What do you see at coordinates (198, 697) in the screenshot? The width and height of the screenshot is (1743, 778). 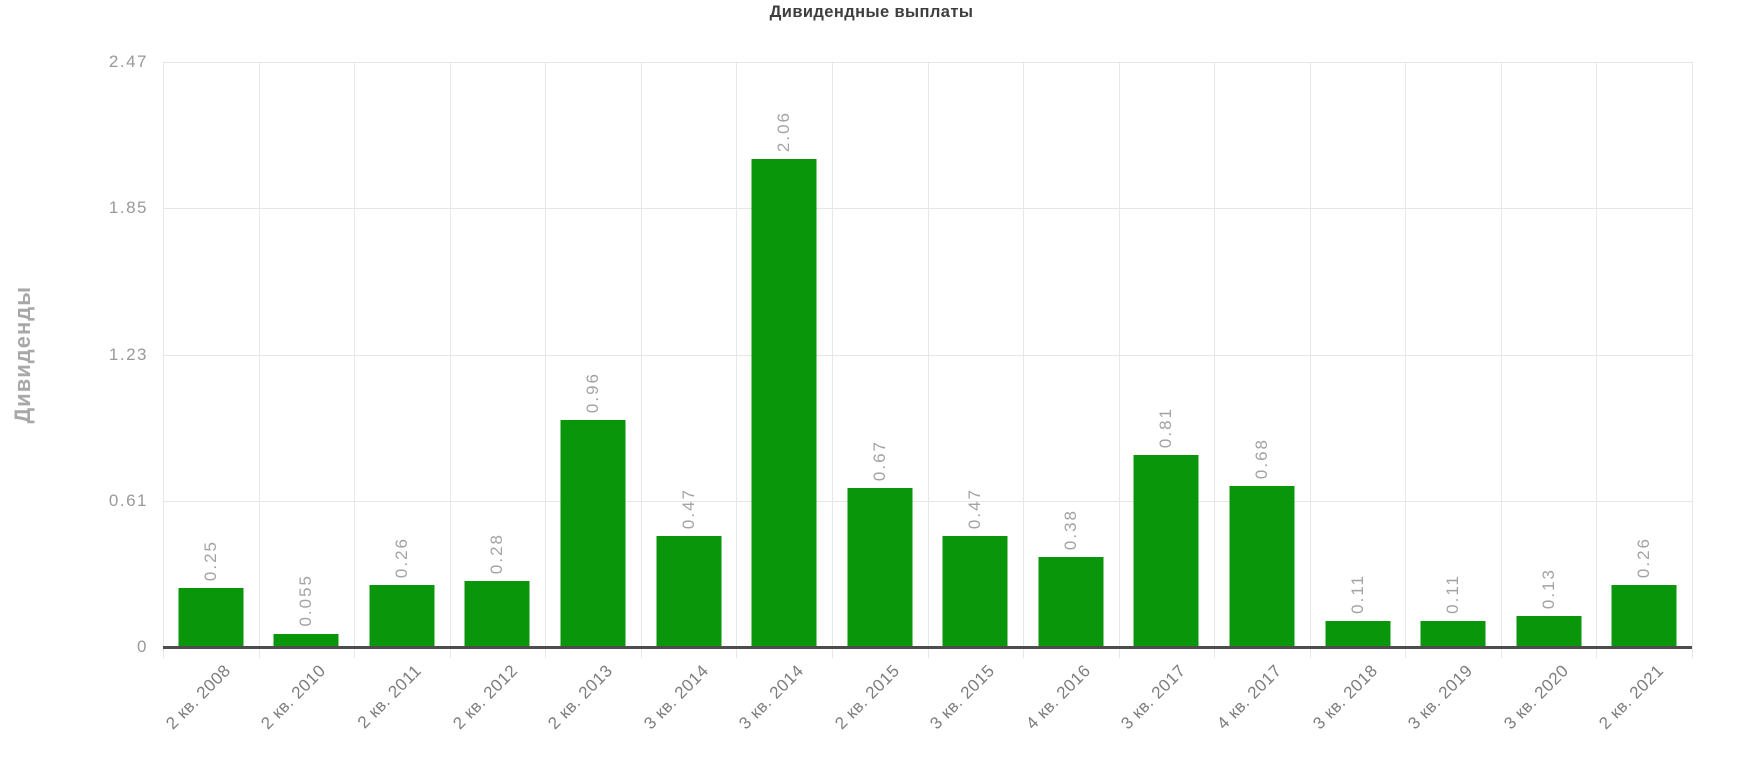 I see `x-axis-label: 2 кв. 2008` at bounding box center [198, 697].